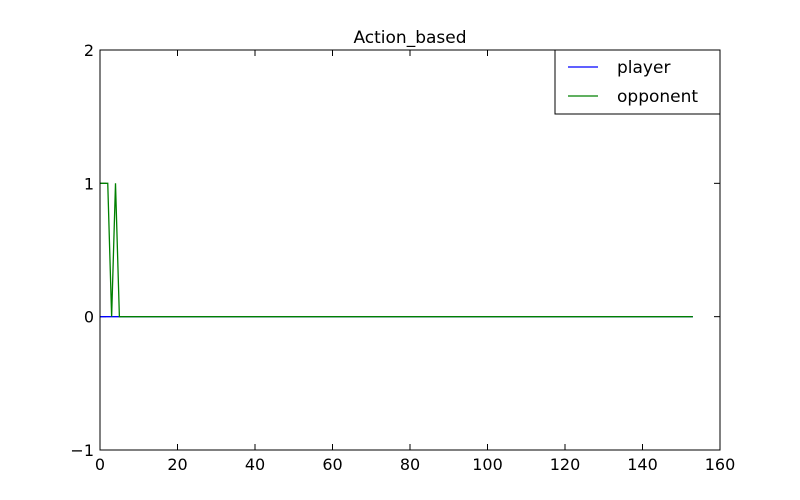 Image resolution: width=800 pixels, height=500 pixels. I want to click on y-tick-label: 2, so click(89, 50).